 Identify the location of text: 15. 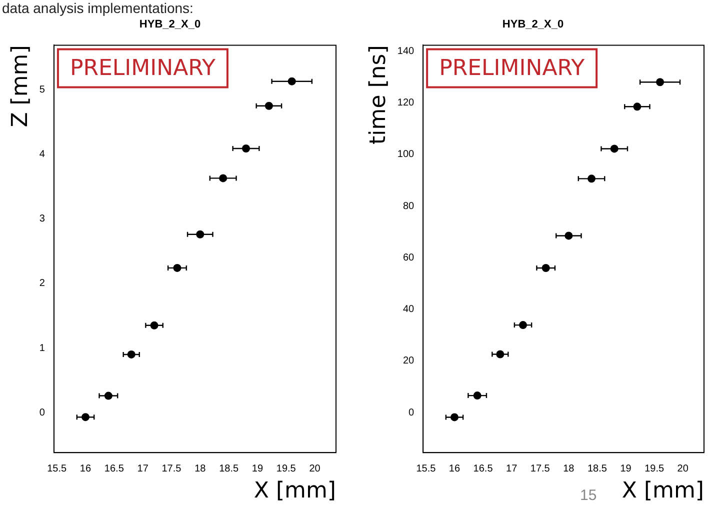
(588, 495).